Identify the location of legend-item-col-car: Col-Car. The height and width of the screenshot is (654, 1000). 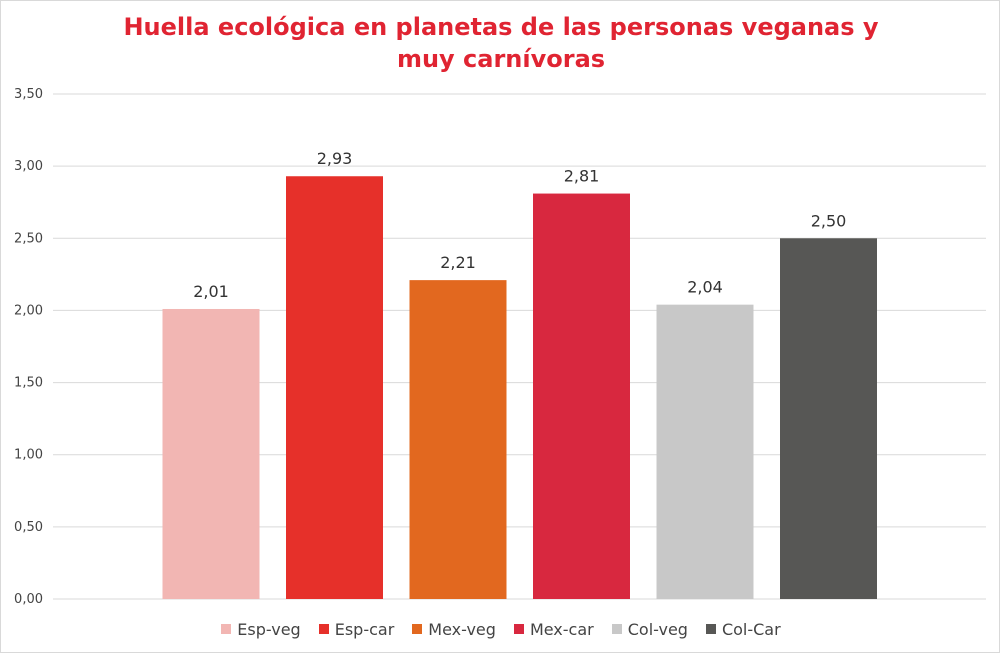
(743, 629).